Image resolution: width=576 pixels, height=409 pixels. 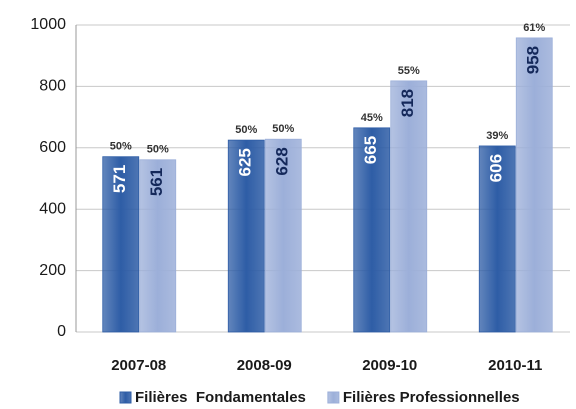 What do you see at coordinates (61, 331) in the screenshot?
I see `y-tick-label: 0` at bounding box center [61, 331].